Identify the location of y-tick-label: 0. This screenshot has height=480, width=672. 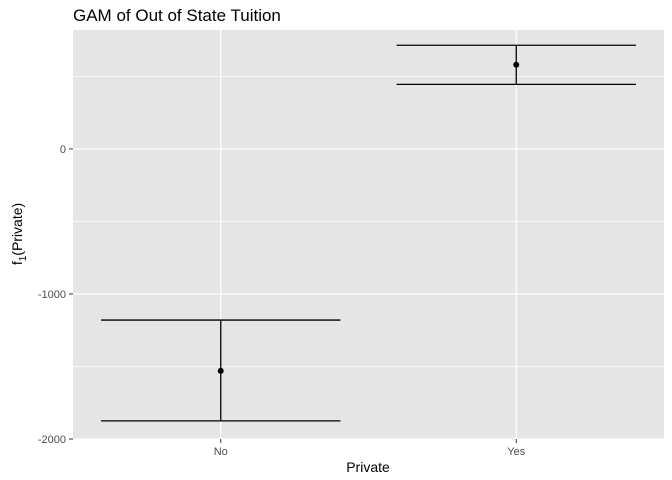
(63, 150).